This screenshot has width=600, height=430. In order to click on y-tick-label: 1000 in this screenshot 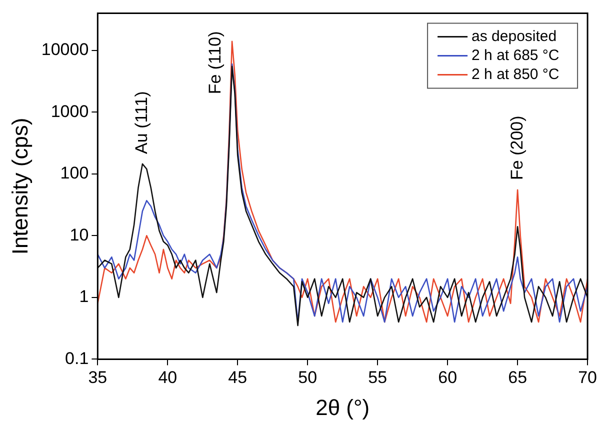, I will do `click(69, 111)`.